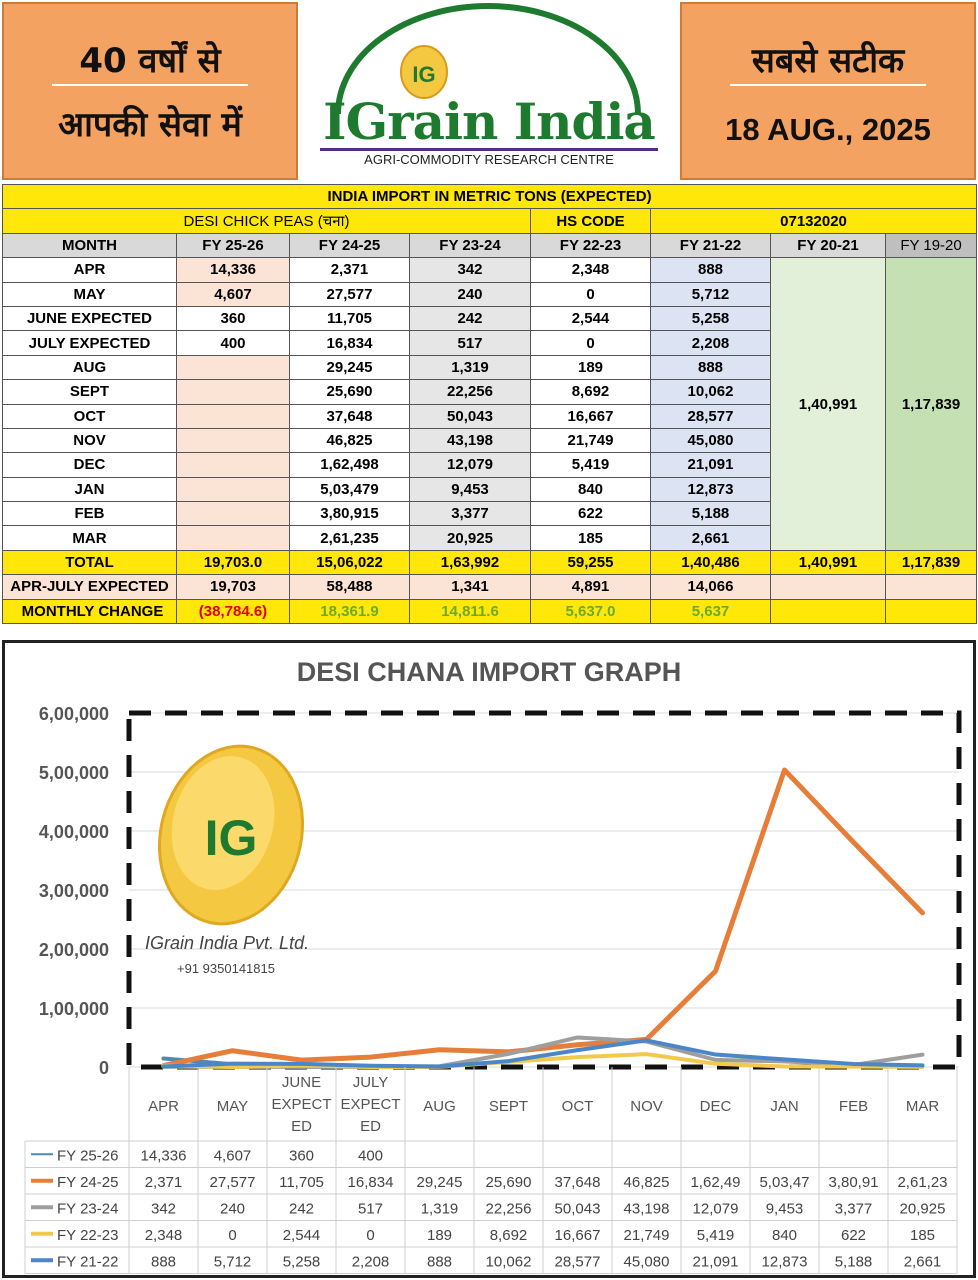 The width and height of the screenshot is (978, 1280). What do you see at coordinates (490, 221) in the screenshot?
I see `product-row: DESI CHICK PEAS (चना) HS CODE 07132020` at bounding box center [490, 221].